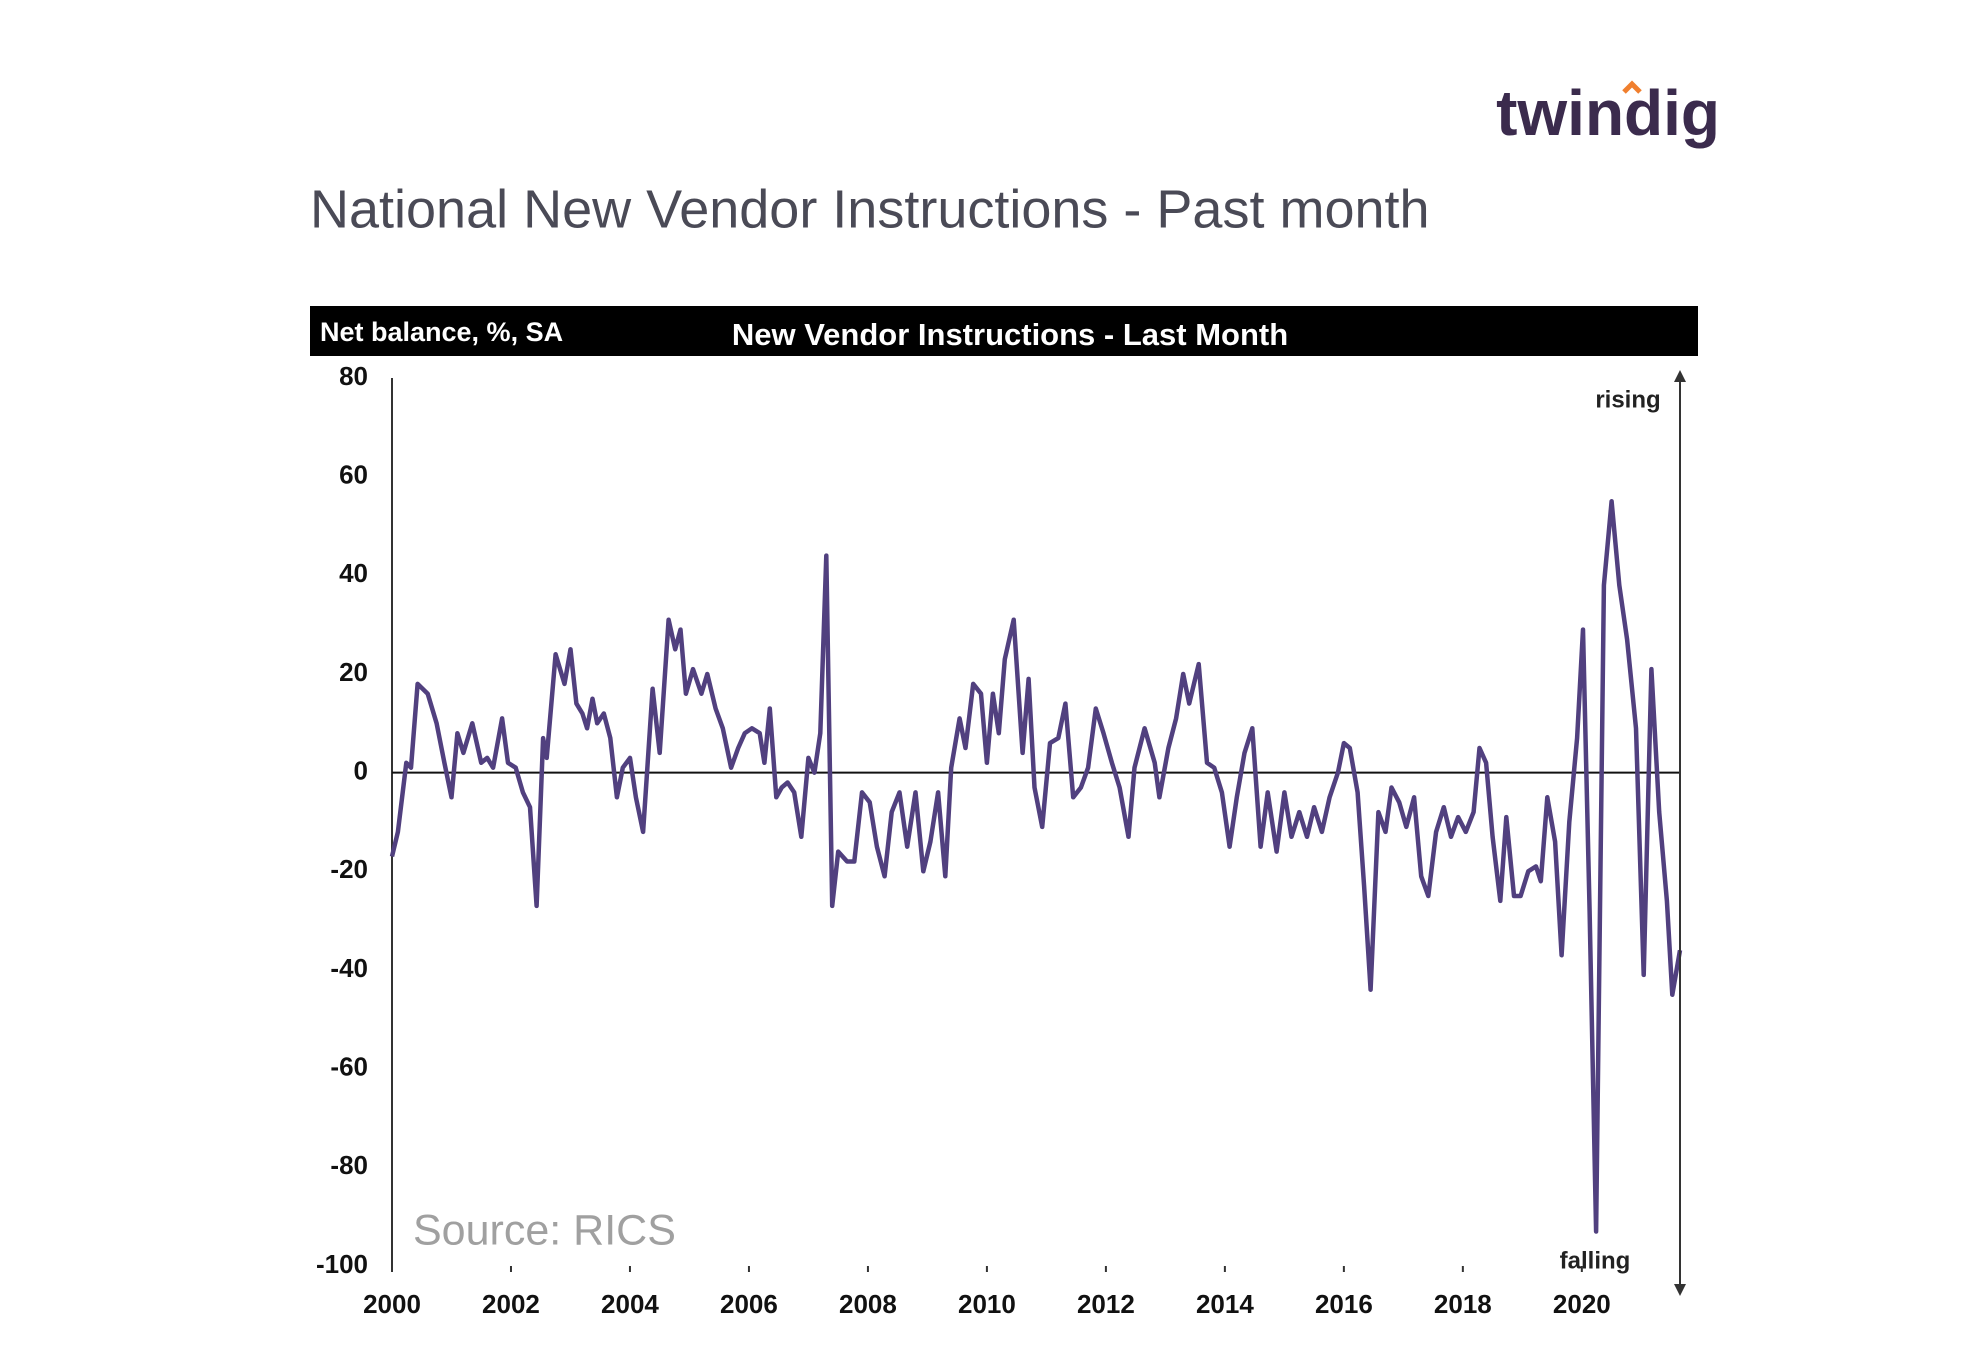 This screenshot has height=1366, width=1984. What do you see at coordinates (353, 672) in the screenshot?
I see `y-tick-label: 20` at bounding box center [353, 672].